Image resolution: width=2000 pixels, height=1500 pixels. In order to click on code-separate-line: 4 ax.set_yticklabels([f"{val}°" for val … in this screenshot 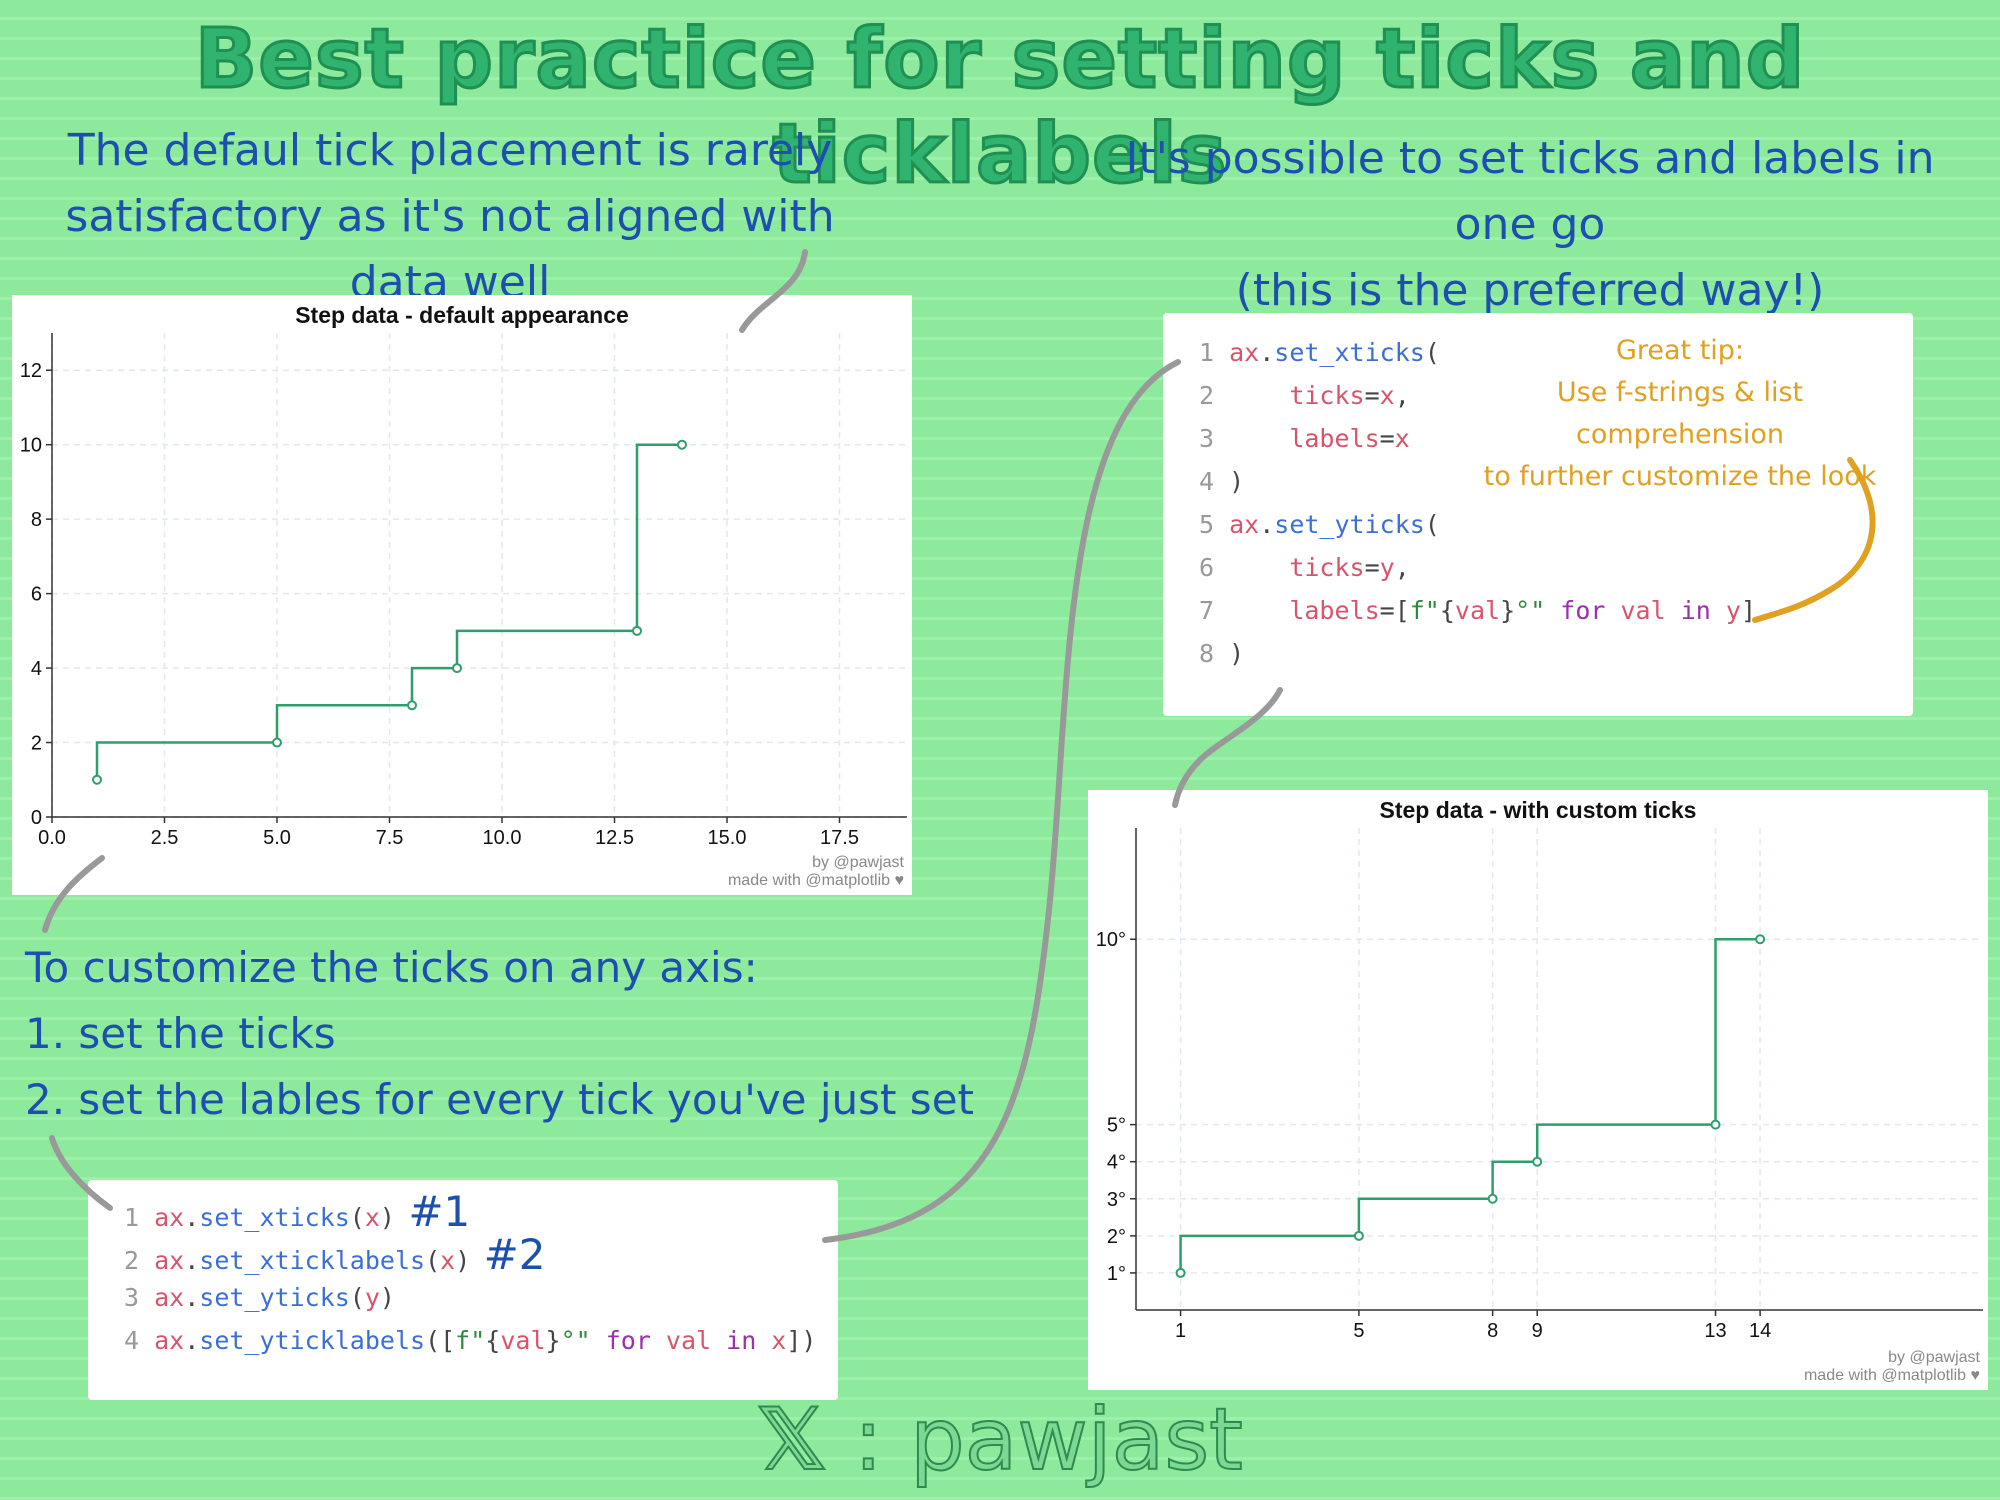, I will do `click(463, 1340)`.